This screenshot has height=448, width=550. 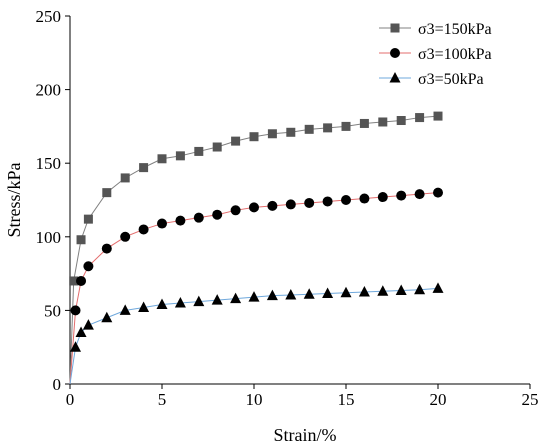 What do you see at coordinates (52, 310) in the screenshot?
I see `y-tick-label: 50` at bounding box center [52, 310].